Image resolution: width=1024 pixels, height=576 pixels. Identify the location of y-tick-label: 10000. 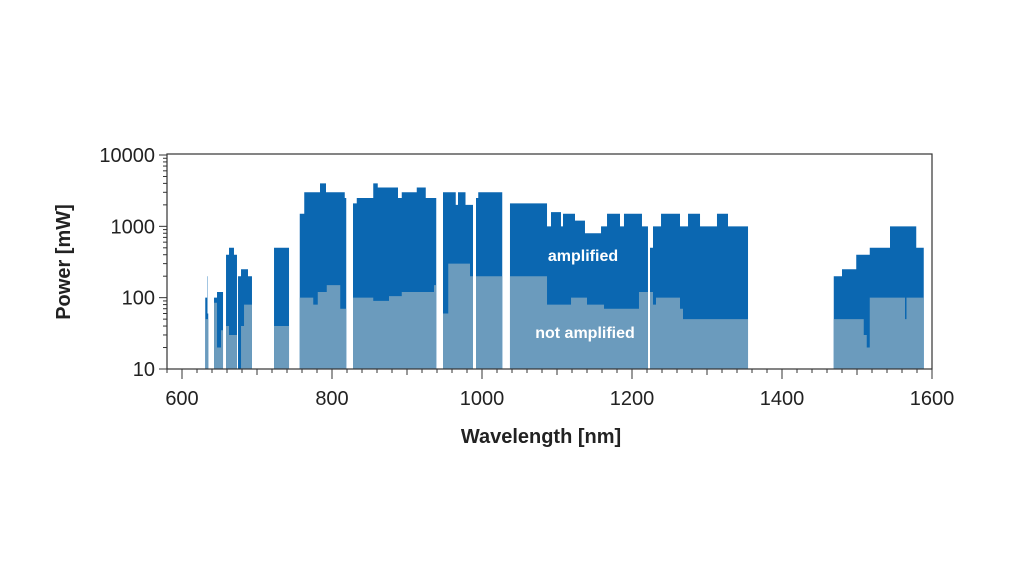
(127, 156).